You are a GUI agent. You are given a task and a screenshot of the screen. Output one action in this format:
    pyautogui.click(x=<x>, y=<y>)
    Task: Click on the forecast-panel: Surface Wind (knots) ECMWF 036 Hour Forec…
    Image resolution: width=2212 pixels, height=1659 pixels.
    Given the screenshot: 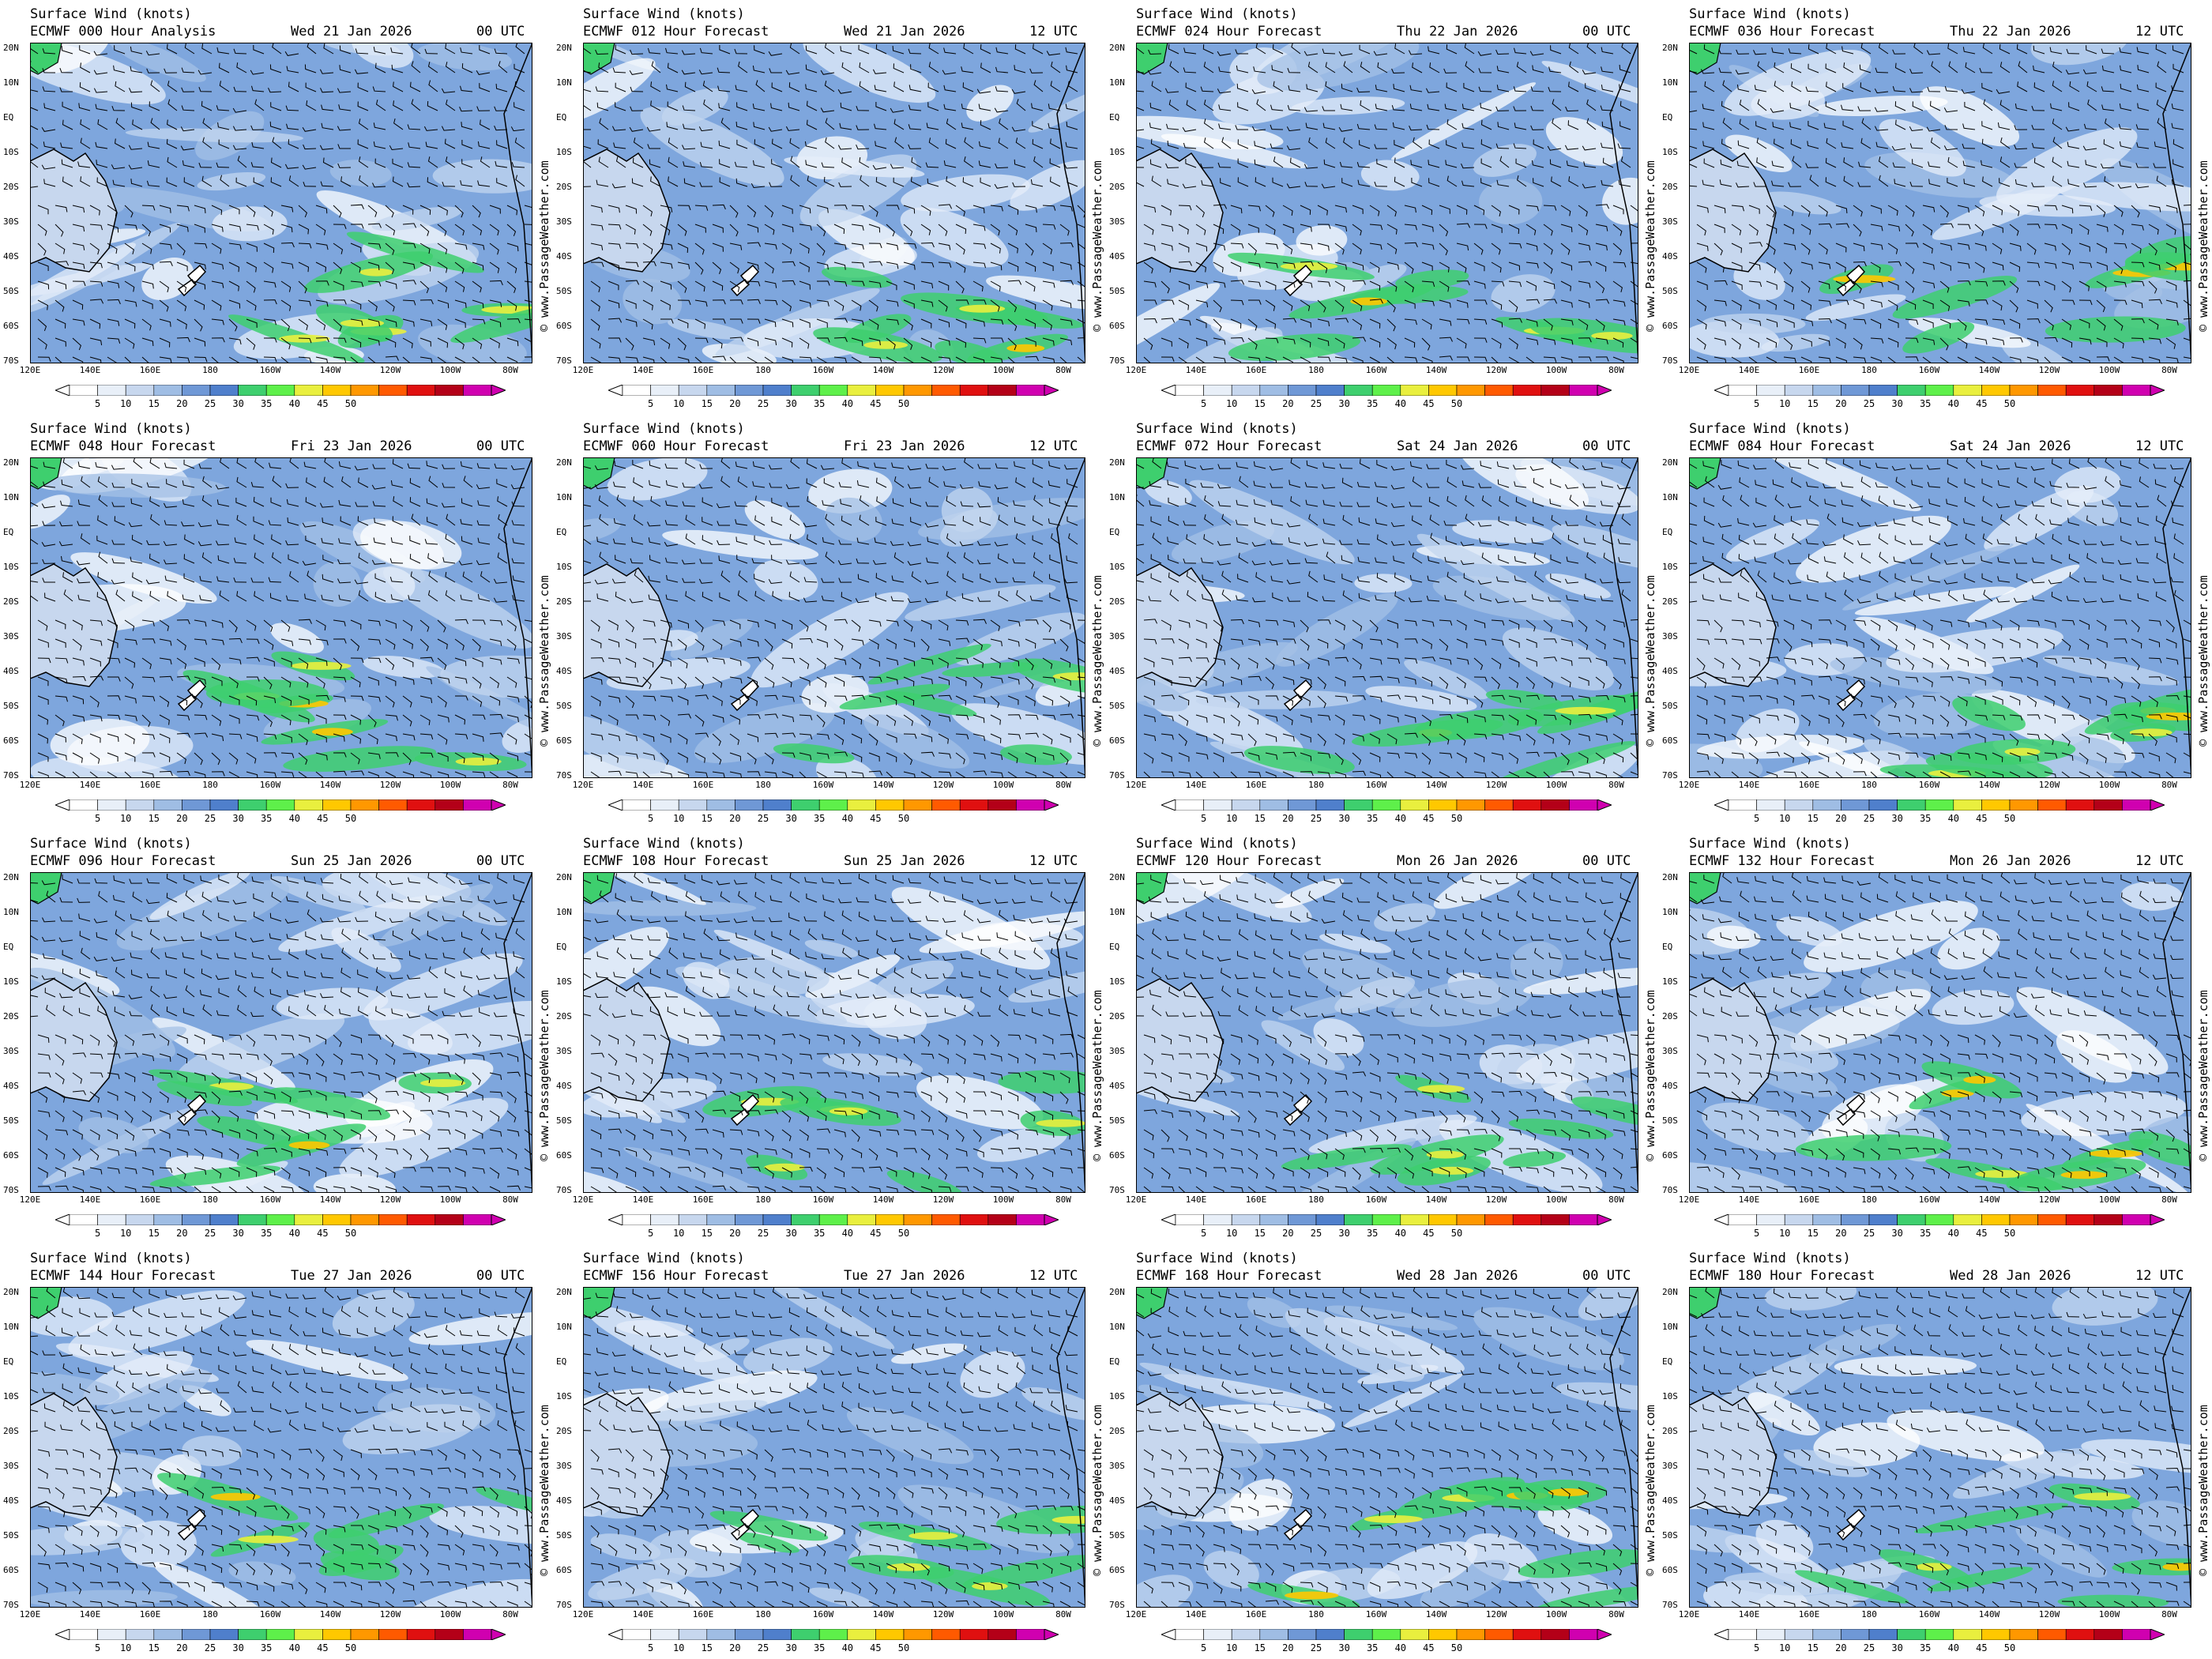 What is the action you would take?
    pyautogui.click(x=1935, y=207)
    